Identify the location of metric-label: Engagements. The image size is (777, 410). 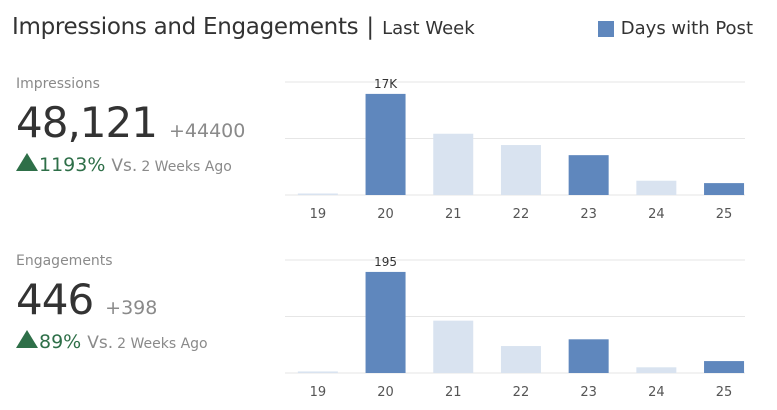
(64, 261).